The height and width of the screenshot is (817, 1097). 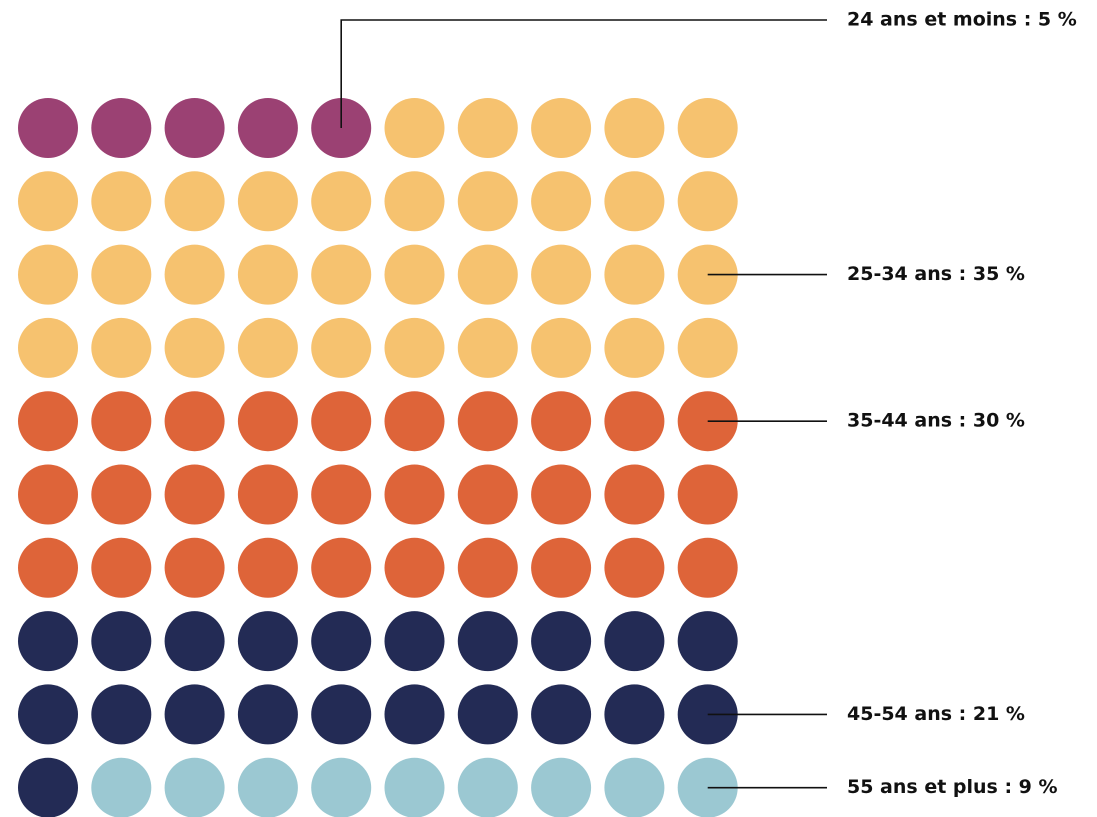 What do you see at coordinates (936, 714) in the screenshot?
I see `series-label-45-54-ans: 45-54 ans : 21 %` at bounding box center [936, 714].